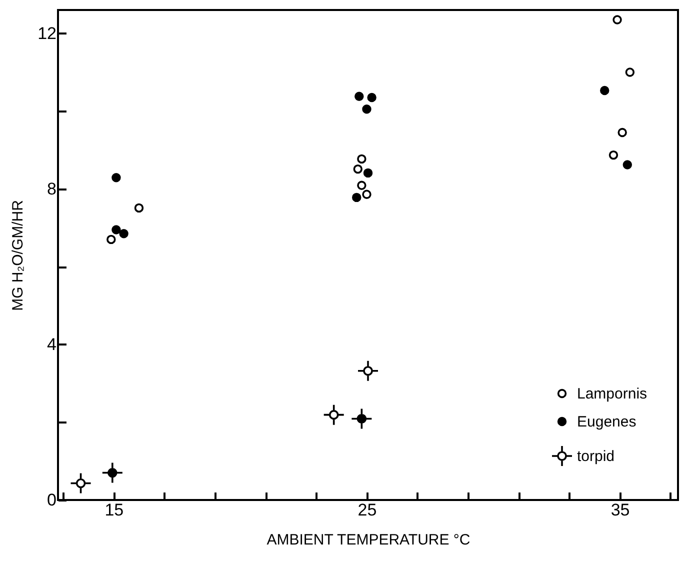  What do you see at coordinates (368, 540) in the screenshot?
I see `x-axis-title: AMBIENT TEMPERATURE °C` at bounding box center [368, 540].